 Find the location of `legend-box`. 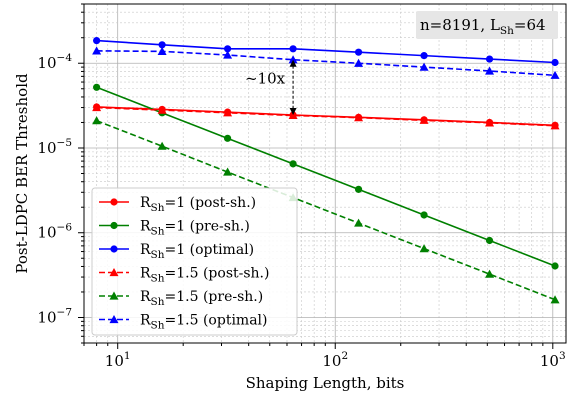

legend-box is located at coordinates (194, 261).